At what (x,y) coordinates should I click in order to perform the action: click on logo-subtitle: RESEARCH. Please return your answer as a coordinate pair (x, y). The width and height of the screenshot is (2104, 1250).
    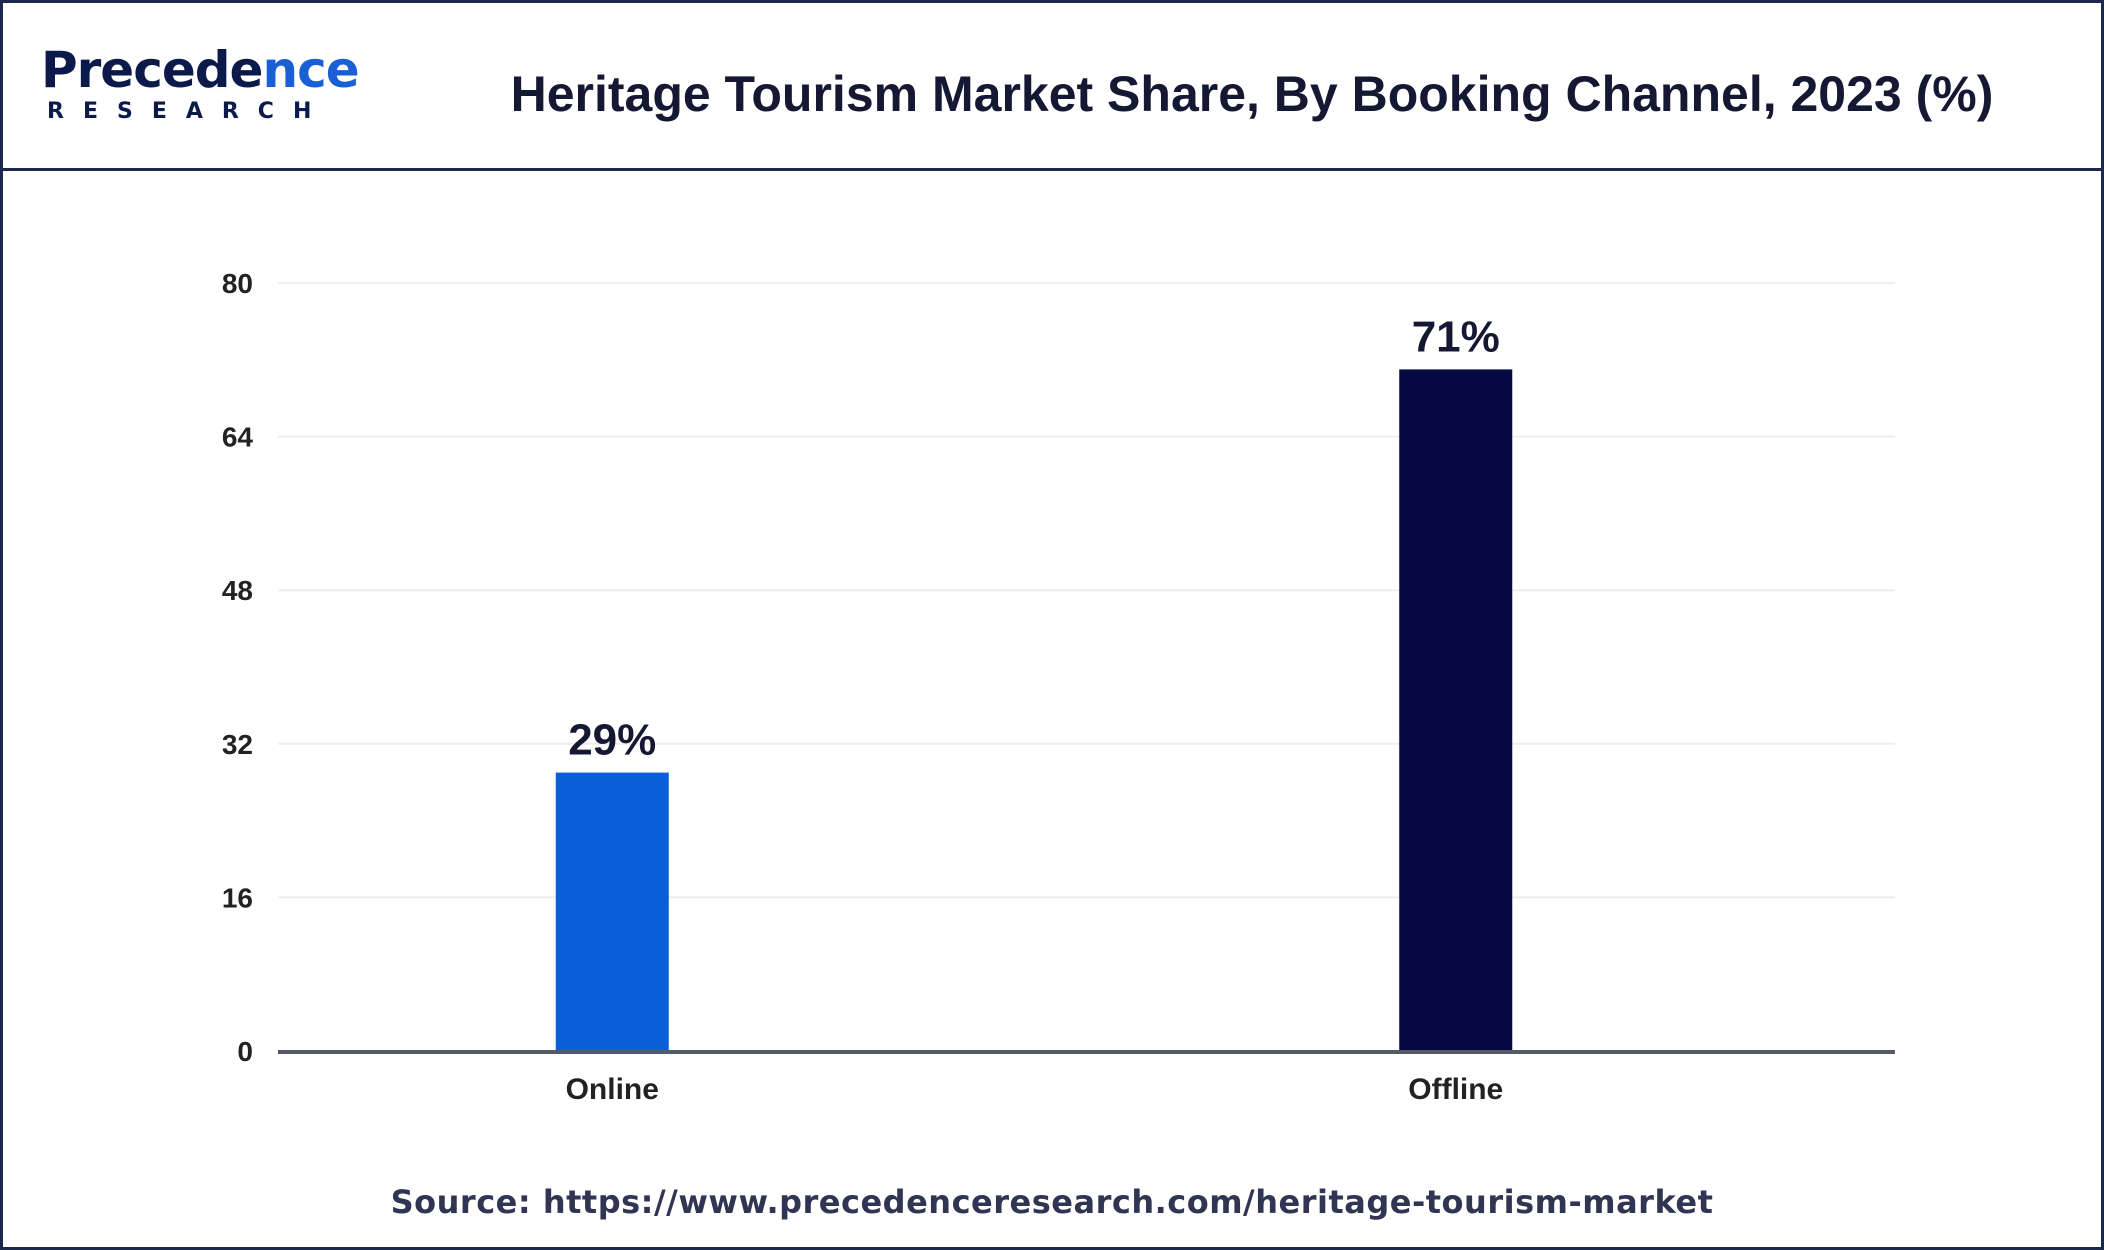
    Looking at the image, I should click on (189, 111).